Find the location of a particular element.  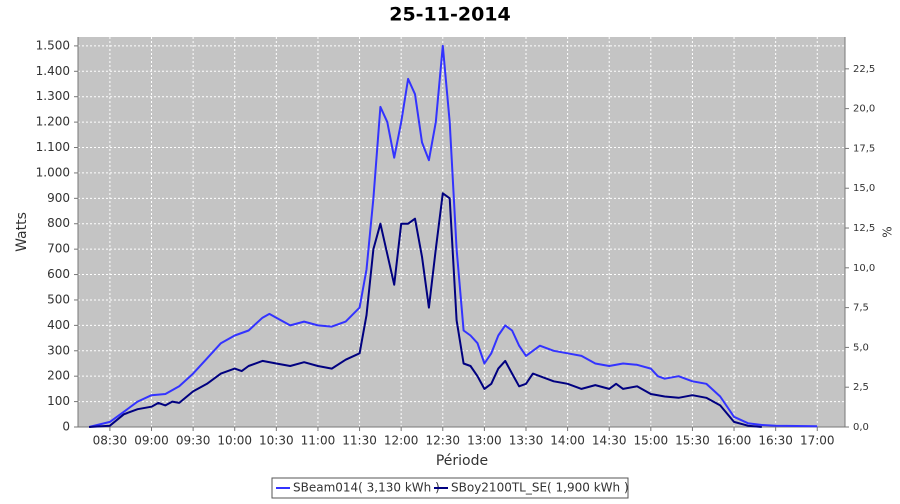

x-tick-label: 14:30 is located at coordinates (609, 441).